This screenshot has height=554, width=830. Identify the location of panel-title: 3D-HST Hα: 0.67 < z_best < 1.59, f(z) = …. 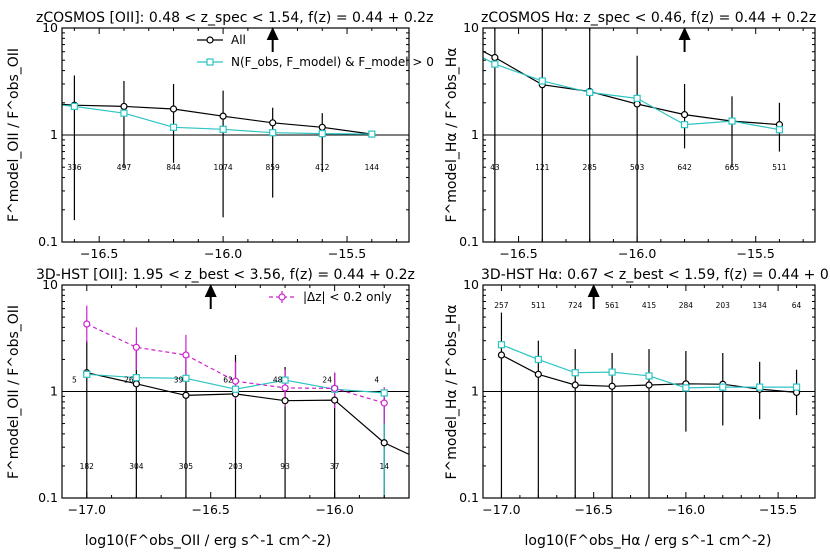
(655, 275).